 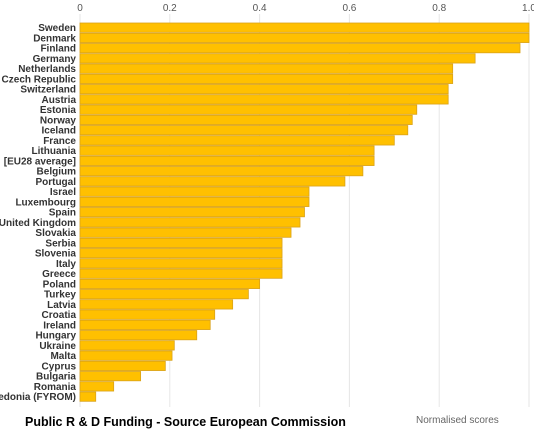 What do you see at coordinates (45, 202) in the screenshot?
I see `category-label: Luxembourg` at bounding box center [45, 202].